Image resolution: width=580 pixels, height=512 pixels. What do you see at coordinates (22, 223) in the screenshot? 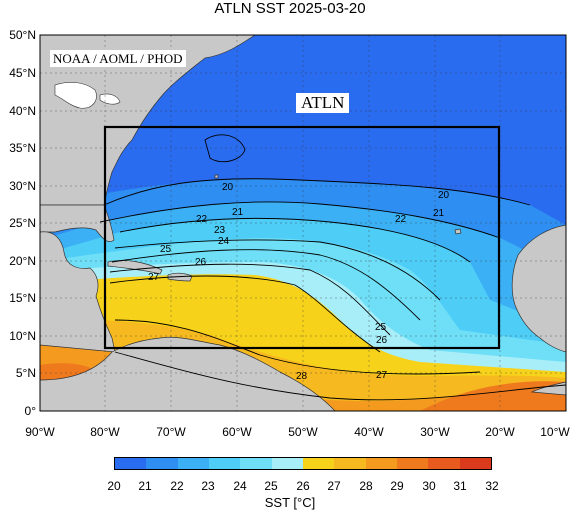
I see `lat-label: 25°N` at bounding box center [22, 223].